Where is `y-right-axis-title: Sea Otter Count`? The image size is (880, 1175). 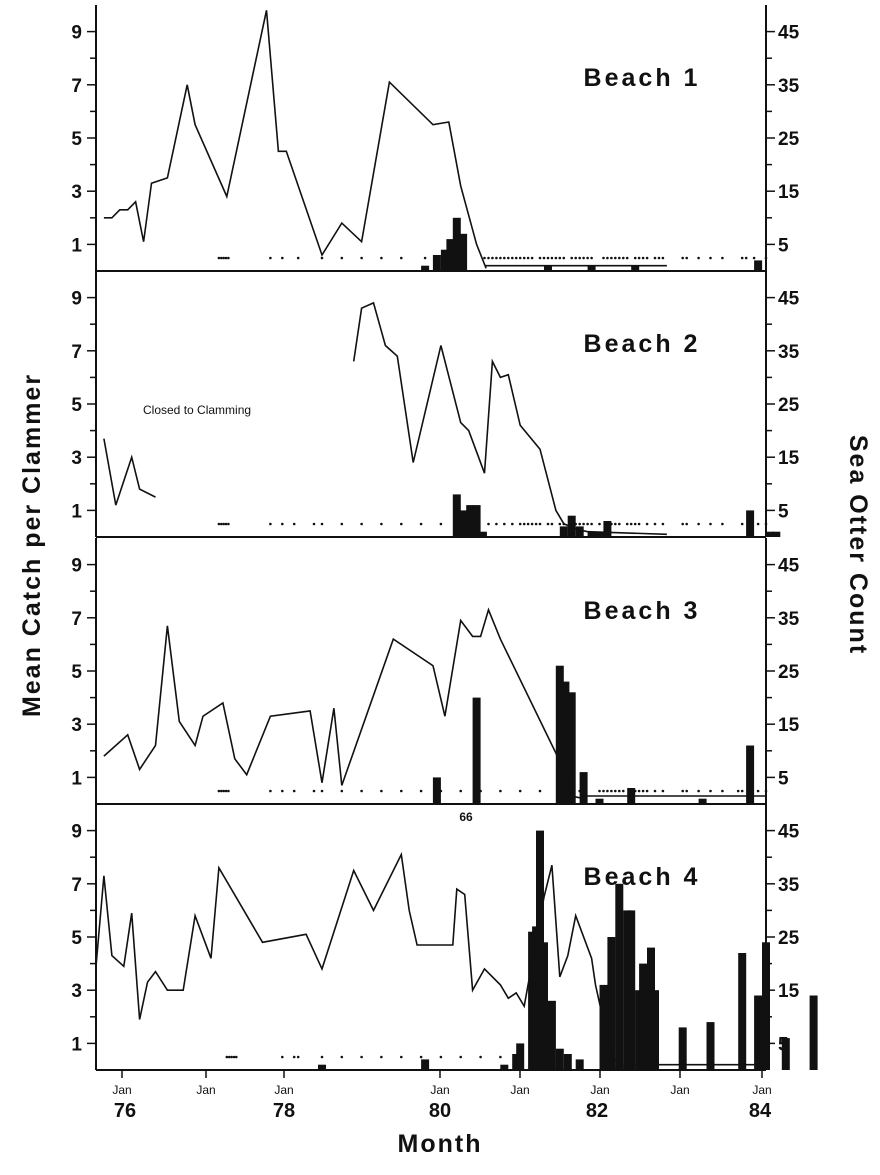 y-right-axis-title: Sea Otter Count is located at coordinates (858, 545).